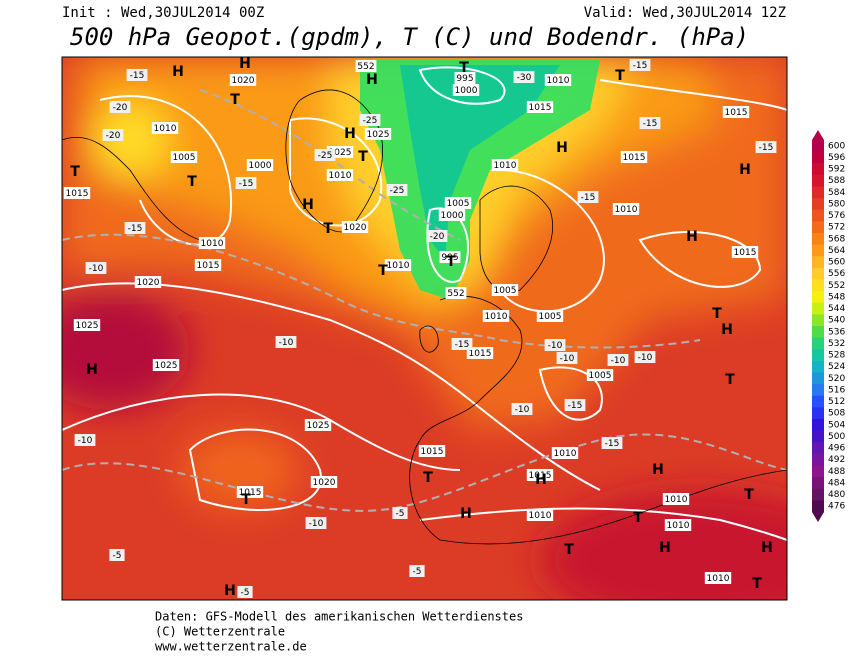 The height and width of the screenshot is (661, 850). Describe the element at coordinates (836, 390) in the screenshot. I see `colorbar-label: 516` at that location.